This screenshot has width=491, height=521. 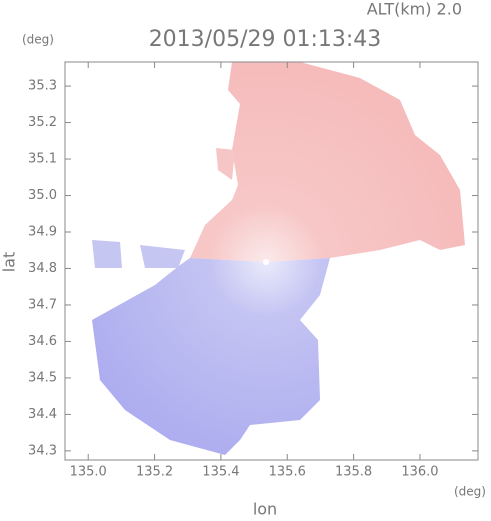 I want to click on chart-title: 2013/05/29 01:13:43, so click(x=265, y=39).